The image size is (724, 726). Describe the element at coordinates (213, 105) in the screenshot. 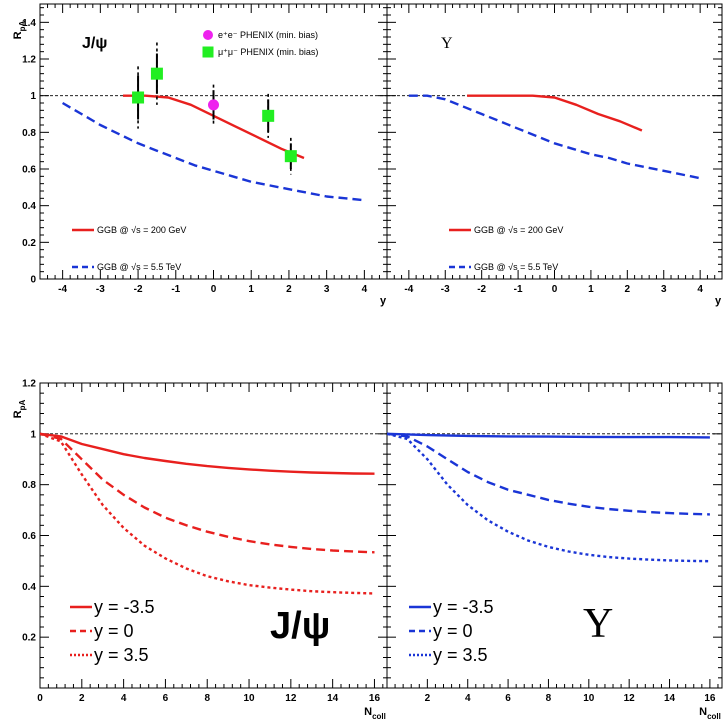

I see `data-marker-circle` at that location.